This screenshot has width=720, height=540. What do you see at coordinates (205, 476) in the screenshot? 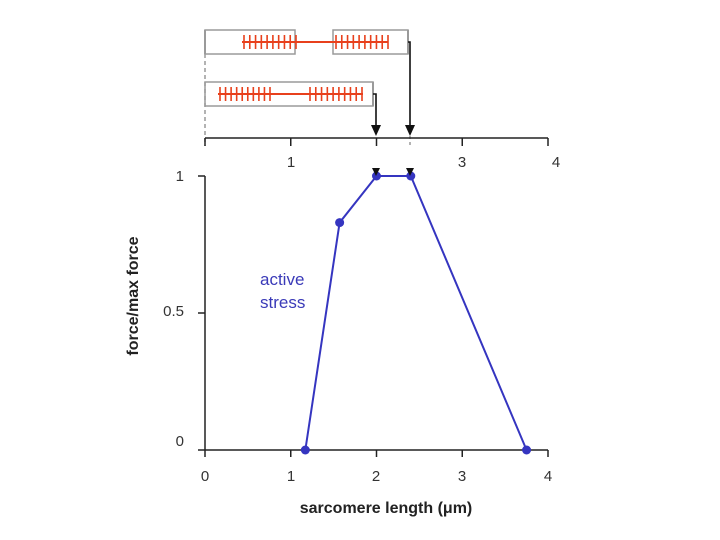
I see `x-tick-label-0: 0` at bounding box center [205, 476].